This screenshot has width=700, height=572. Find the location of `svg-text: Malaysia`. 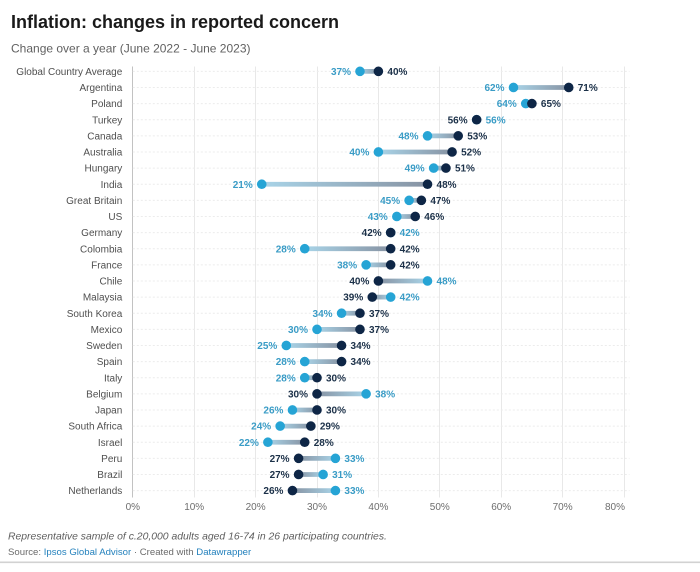

svg-text: Malaysia is located at coordinates (103, 298).